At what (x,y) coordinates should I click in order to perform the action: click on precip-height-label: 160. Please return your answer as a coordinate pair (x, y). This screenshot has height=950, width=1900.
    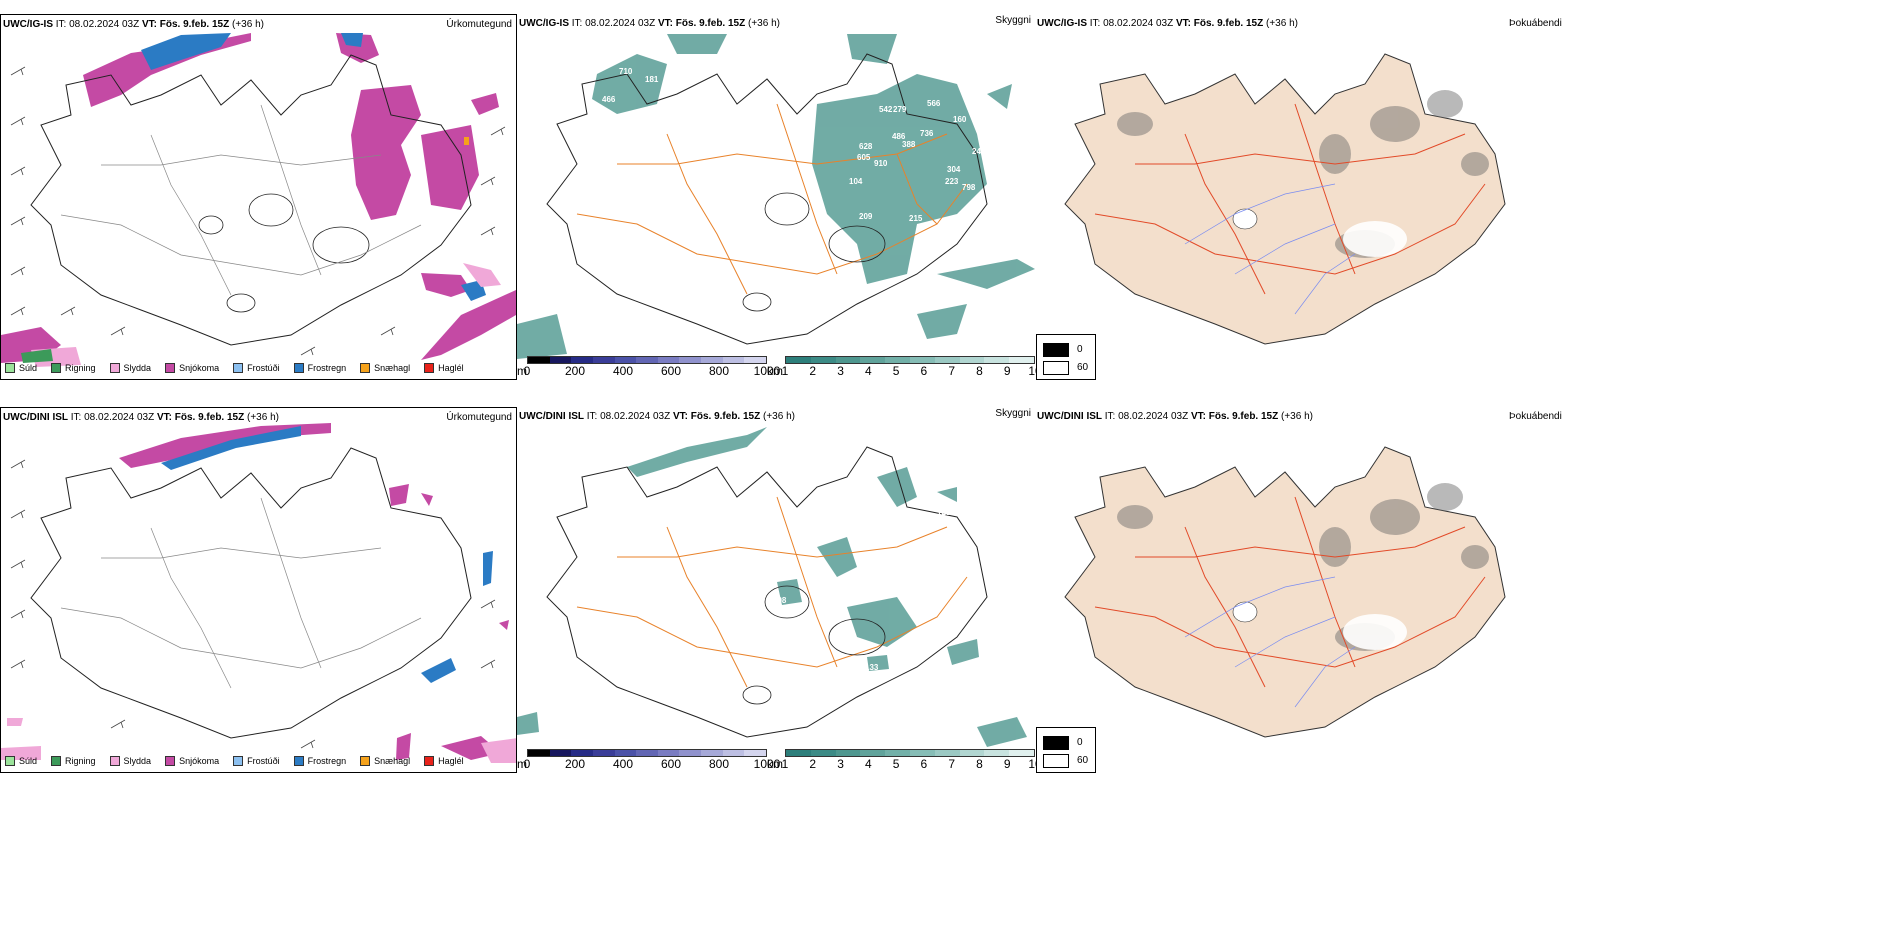
    Looking at the image, I should click on (960, 119).